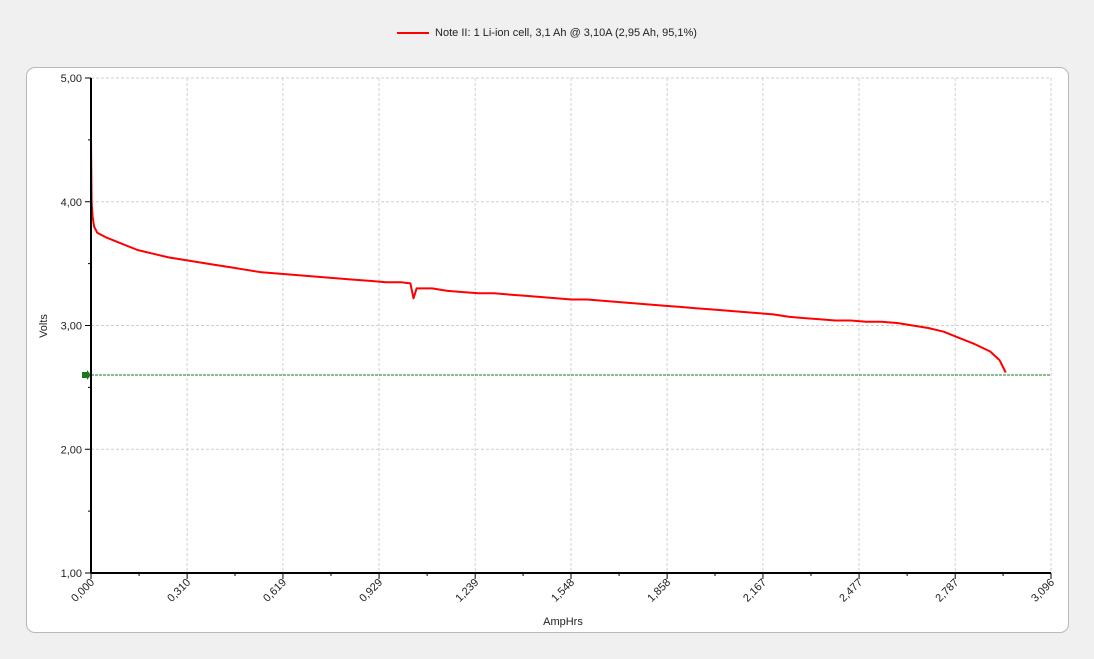 The height and width of the screenshot is (659, 1094). I want to click on y-axis-title: Volts, so click(44, 326).